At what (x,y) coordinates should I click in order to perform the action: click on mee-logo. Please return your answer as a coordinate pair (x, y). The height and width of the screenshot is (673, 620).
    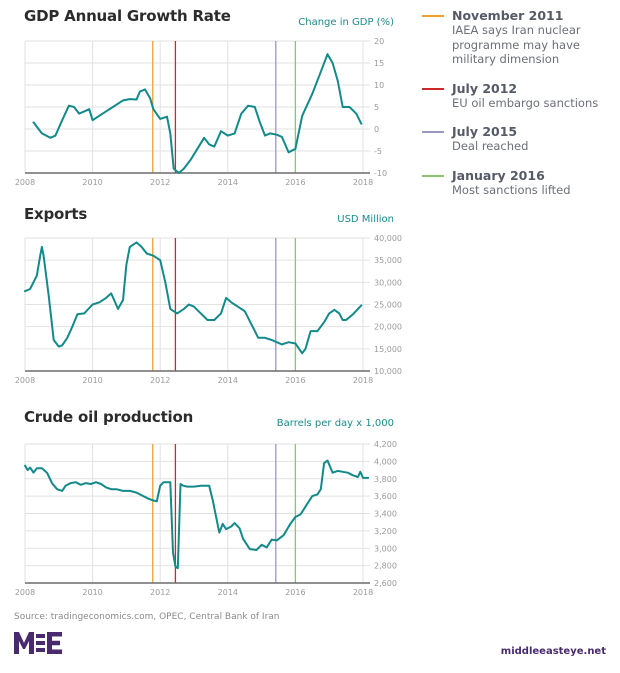
    Looking at the image, I should click on (40, 643).